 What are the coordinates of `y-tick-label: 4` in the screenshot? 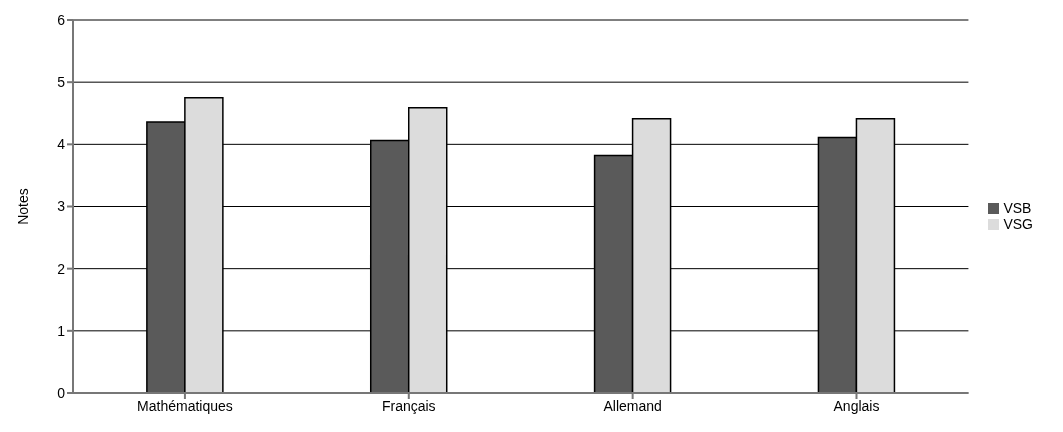 It's located at (61, 144).